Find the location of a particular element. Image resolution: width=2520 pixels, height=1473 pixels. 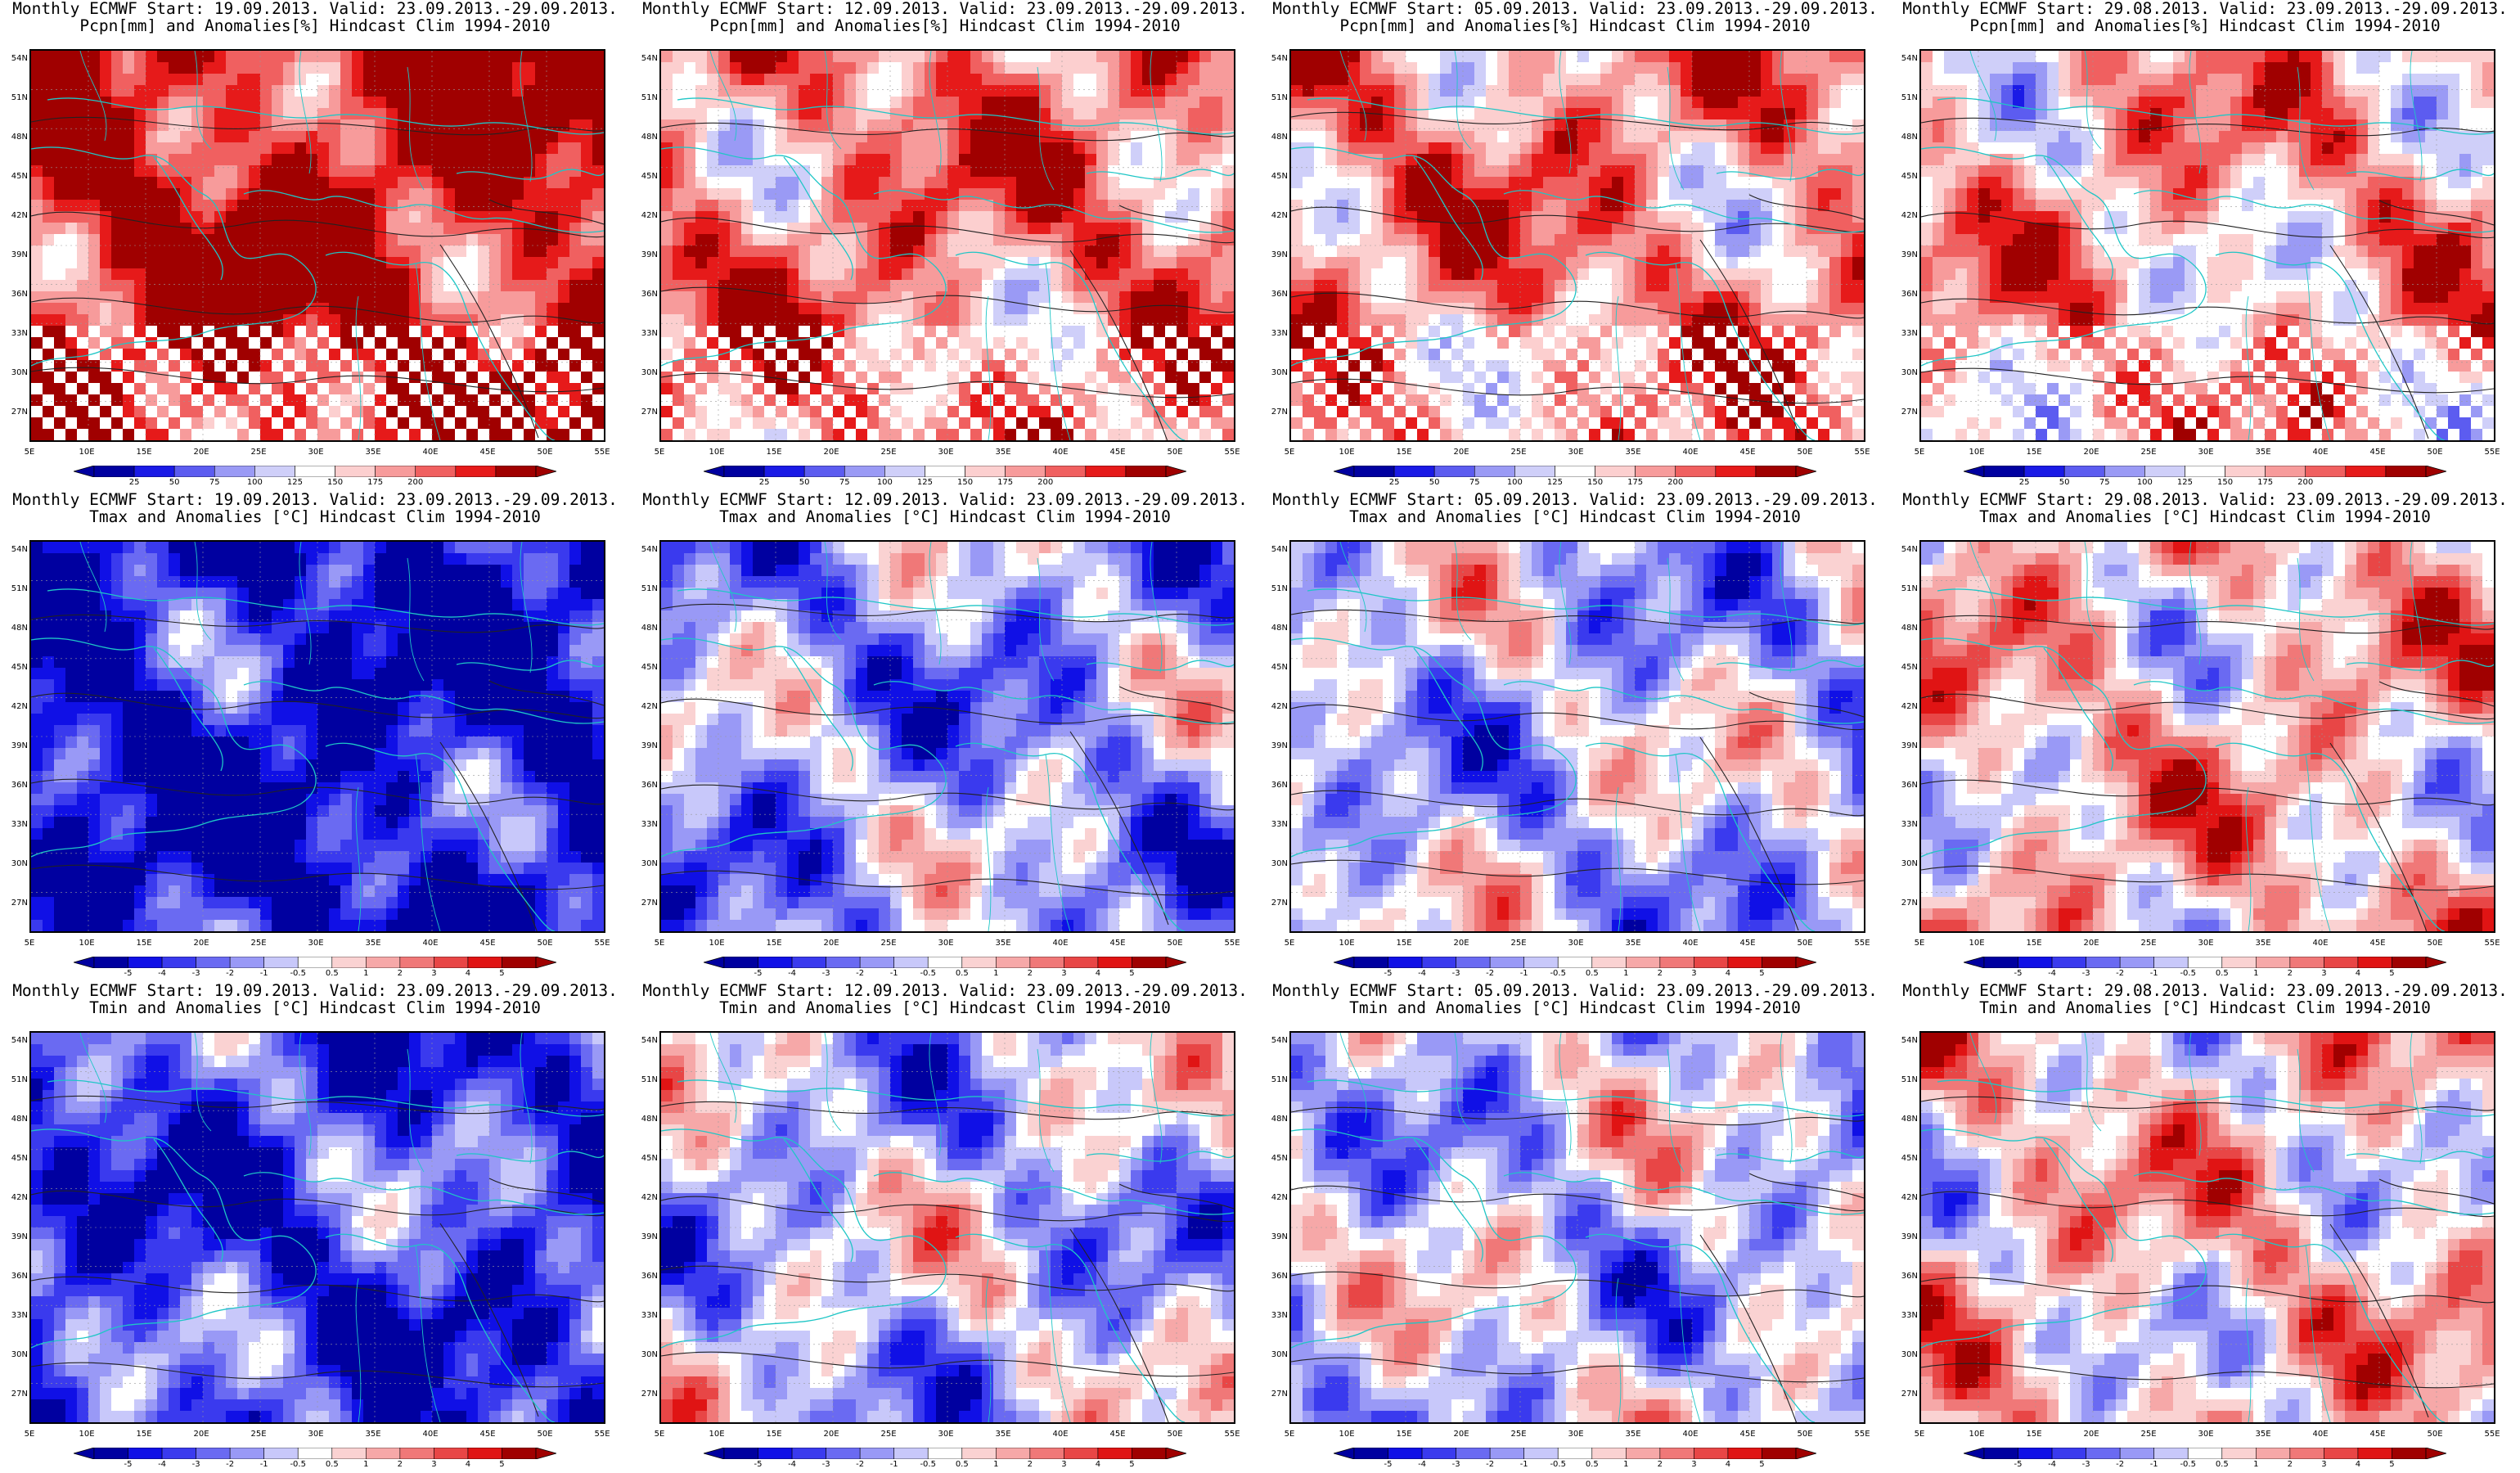

latitude-tick-label: 42N is located at coordinates (20, 1198).